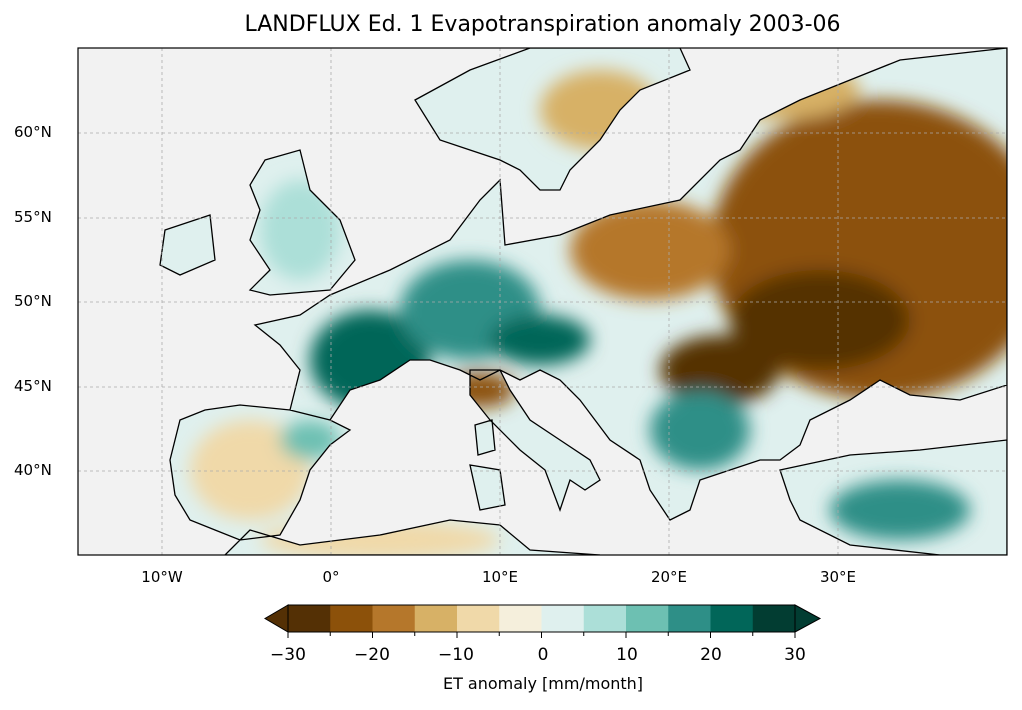 The width and height of the screenshot is (1022, 710). I want to click on colorbar-tick: −20, so click(372, 655).